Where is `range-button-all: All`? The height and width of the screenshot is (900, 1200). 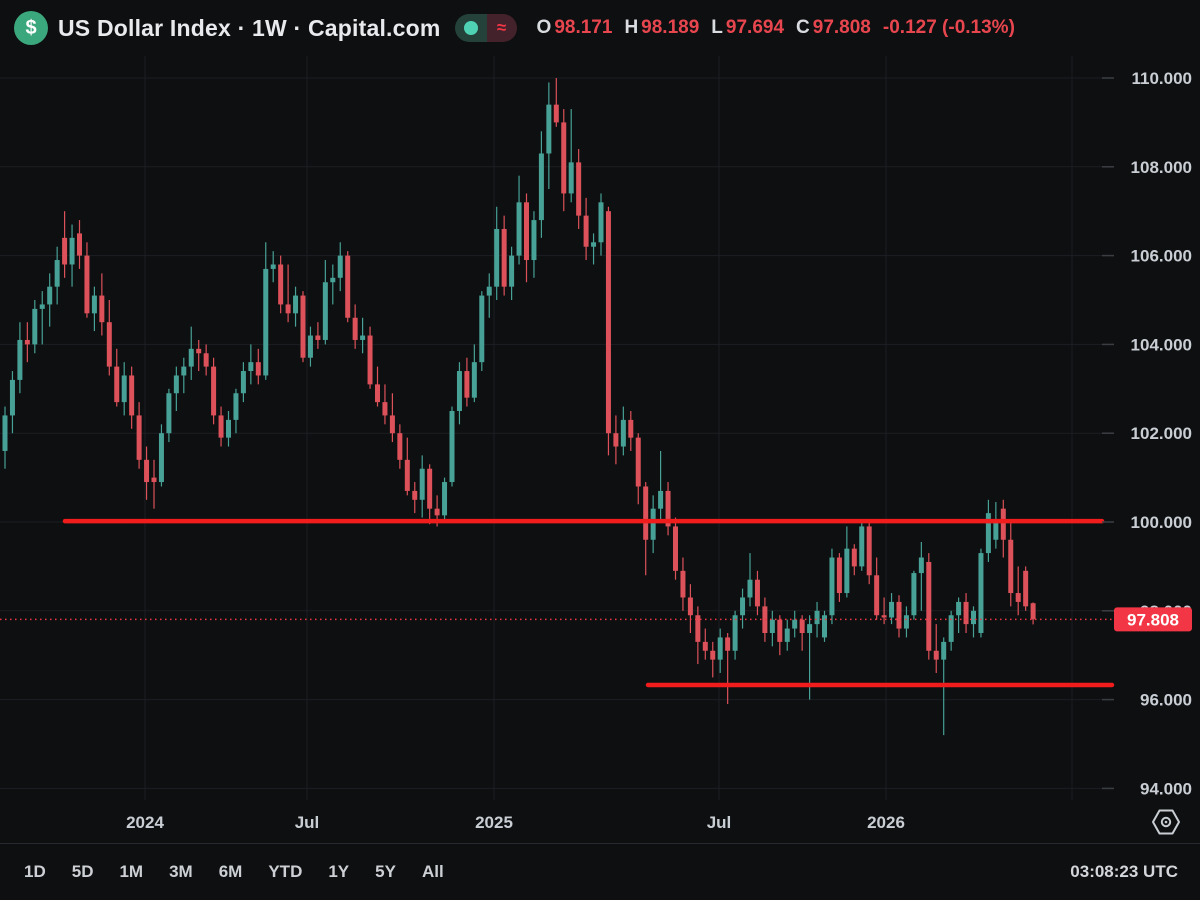 range-button-all: All is located at coordinates (432, 871).